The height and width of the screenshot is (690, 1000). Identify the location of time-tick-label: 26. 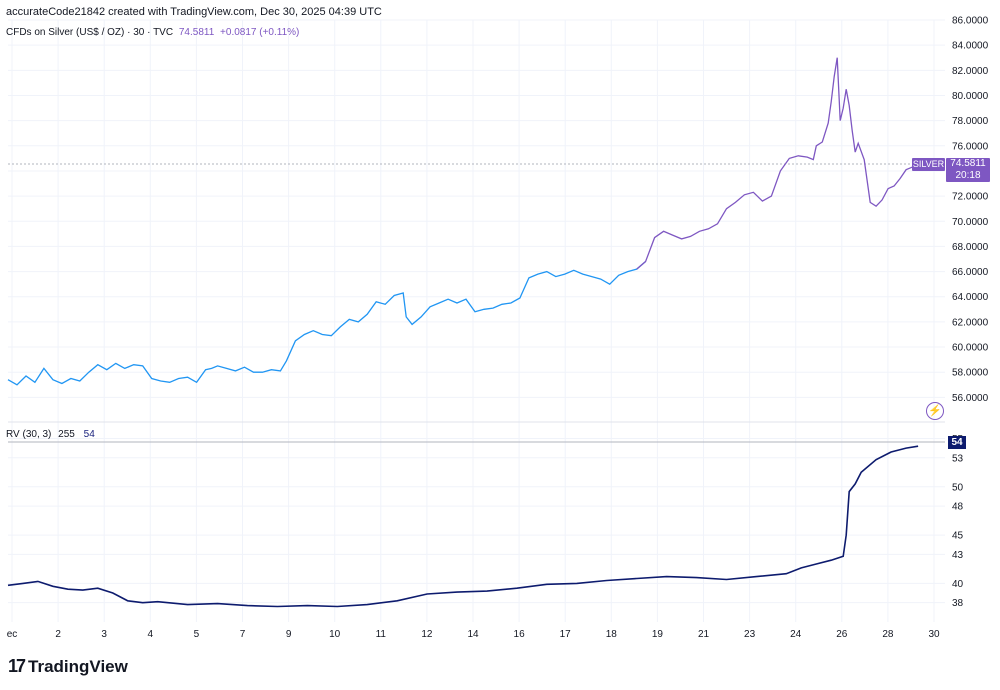
(842, 634).